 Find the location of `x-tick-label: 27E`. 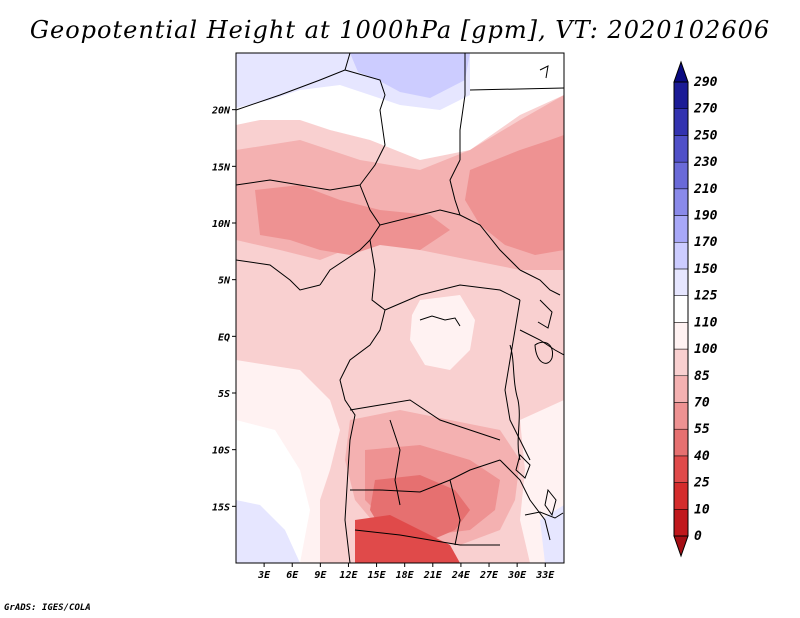

x-tick-label: 27E is located at coordinates (489, 575).